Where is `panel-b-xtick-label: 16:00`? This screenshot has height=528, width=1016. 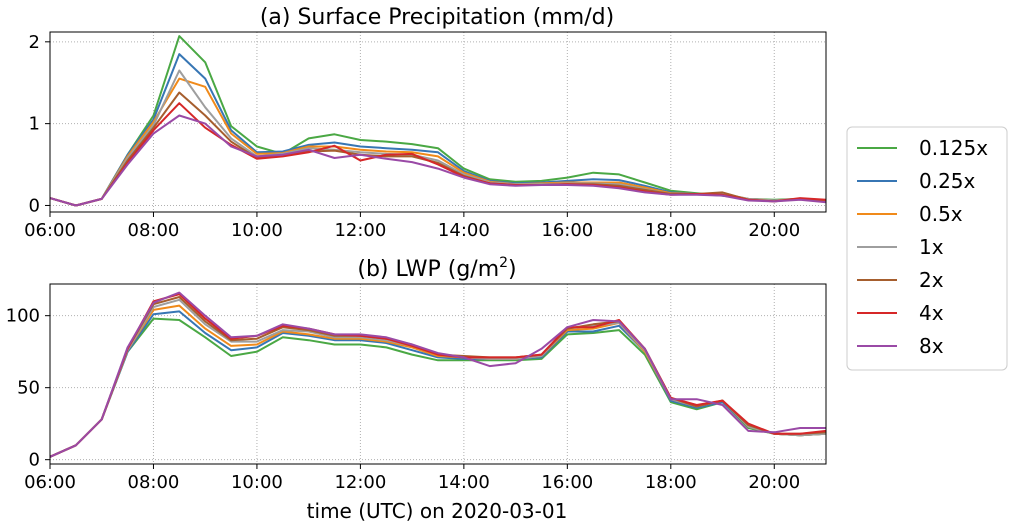
panel-b-xtick-label: 16:00 is located at coordinates (567, 482).